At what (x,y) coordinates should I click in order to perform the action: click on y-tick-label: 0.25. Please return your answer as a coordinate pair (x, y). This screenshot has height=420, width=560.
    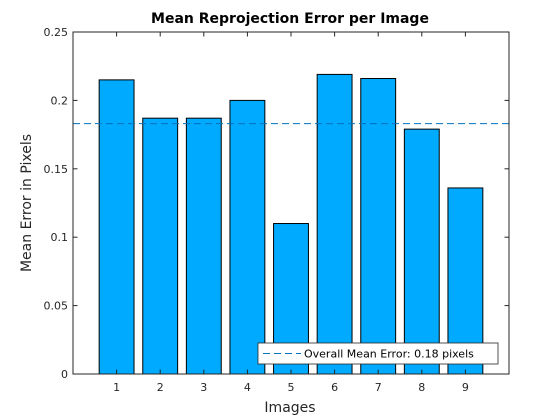
    Looking at the image, I should click on (56, 32).